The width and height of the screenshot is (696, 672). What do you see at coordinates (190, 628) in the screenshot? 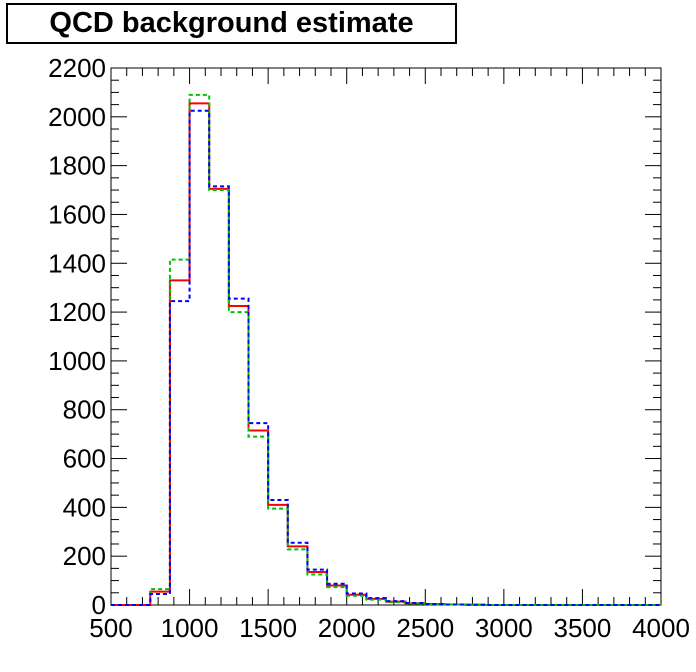
I see `x-tick-label: 1000` at bounding box center [190, 628].